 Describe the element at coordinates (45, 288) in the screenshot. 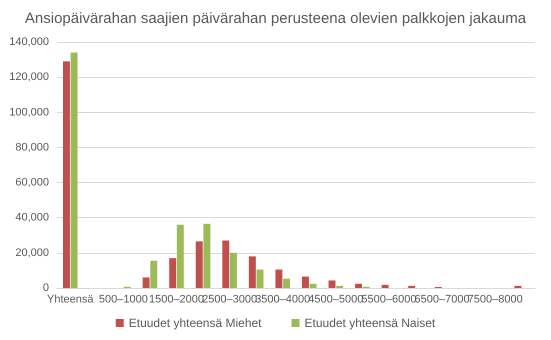

I see `y-tick-label: 0` at that location.